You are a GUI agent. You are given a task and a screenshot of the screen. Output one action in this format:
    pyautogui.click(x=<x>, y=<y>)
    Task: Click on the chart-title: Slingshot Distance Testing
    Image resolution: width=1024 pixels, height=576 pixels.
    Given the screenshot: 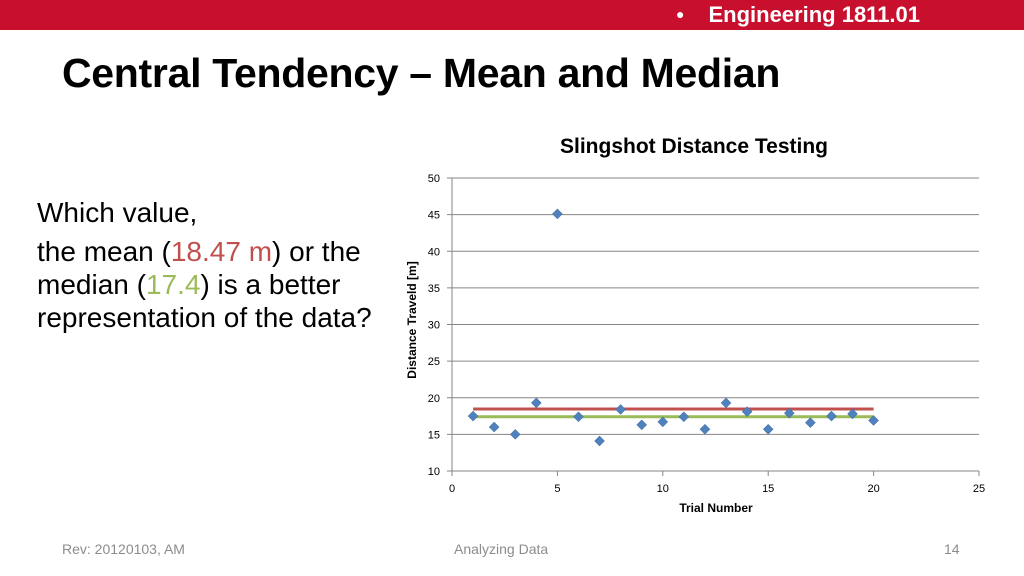 What is the action you would take?
    pyautogui.click(x=694, y=146)
    